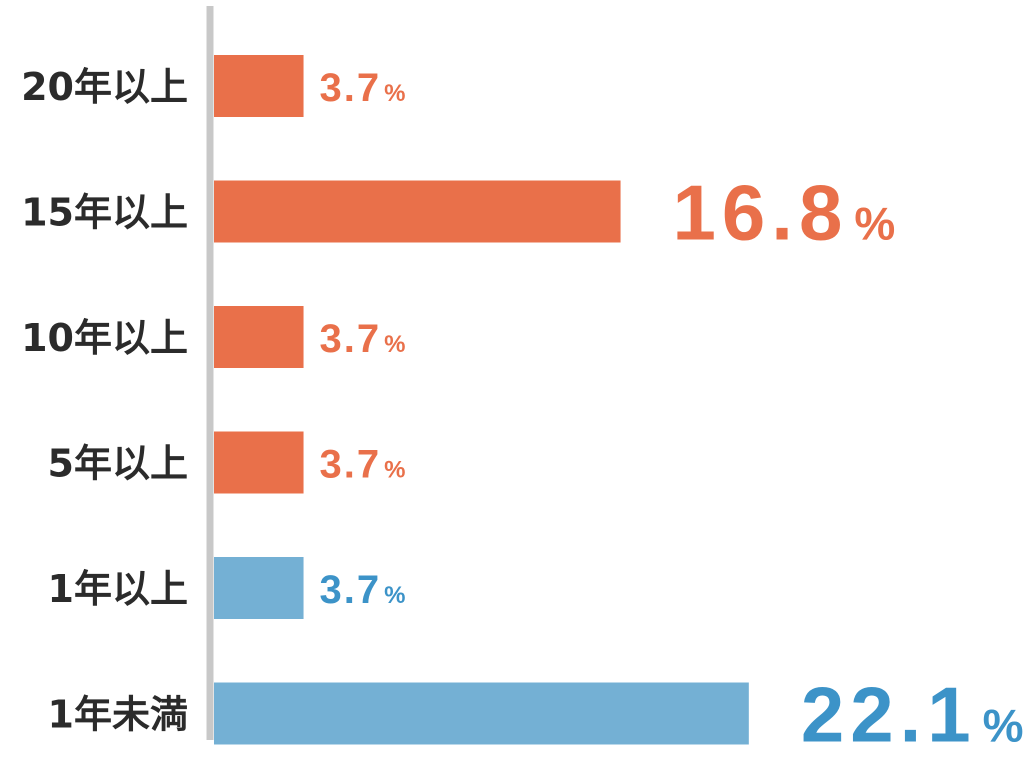 The width and height of the screenshot is (1023, 757). I want to click on data-label: 22.1%, so click(912, 714).